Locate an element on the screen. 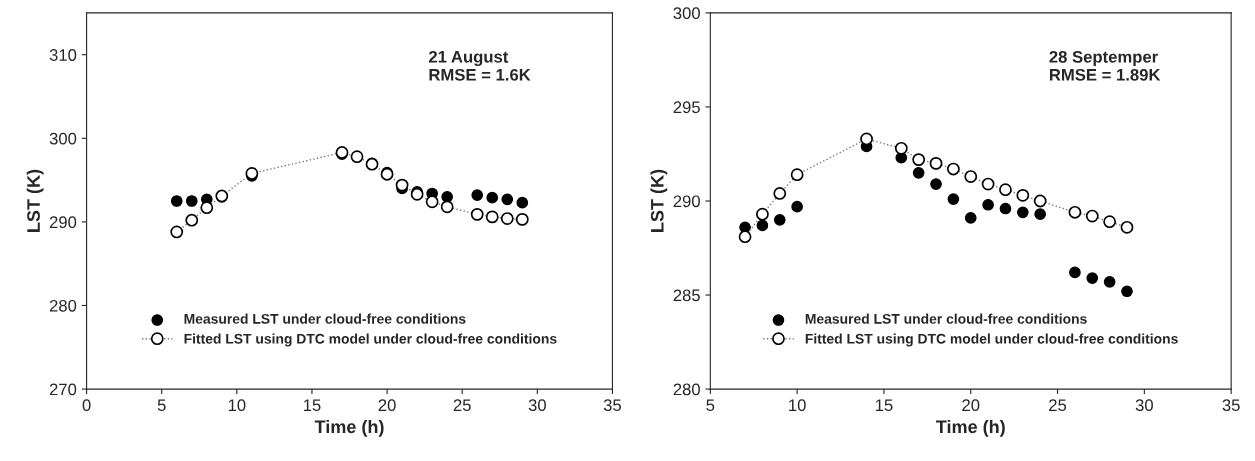  y-tick-label: 270 is located at coordinates (63, 389).